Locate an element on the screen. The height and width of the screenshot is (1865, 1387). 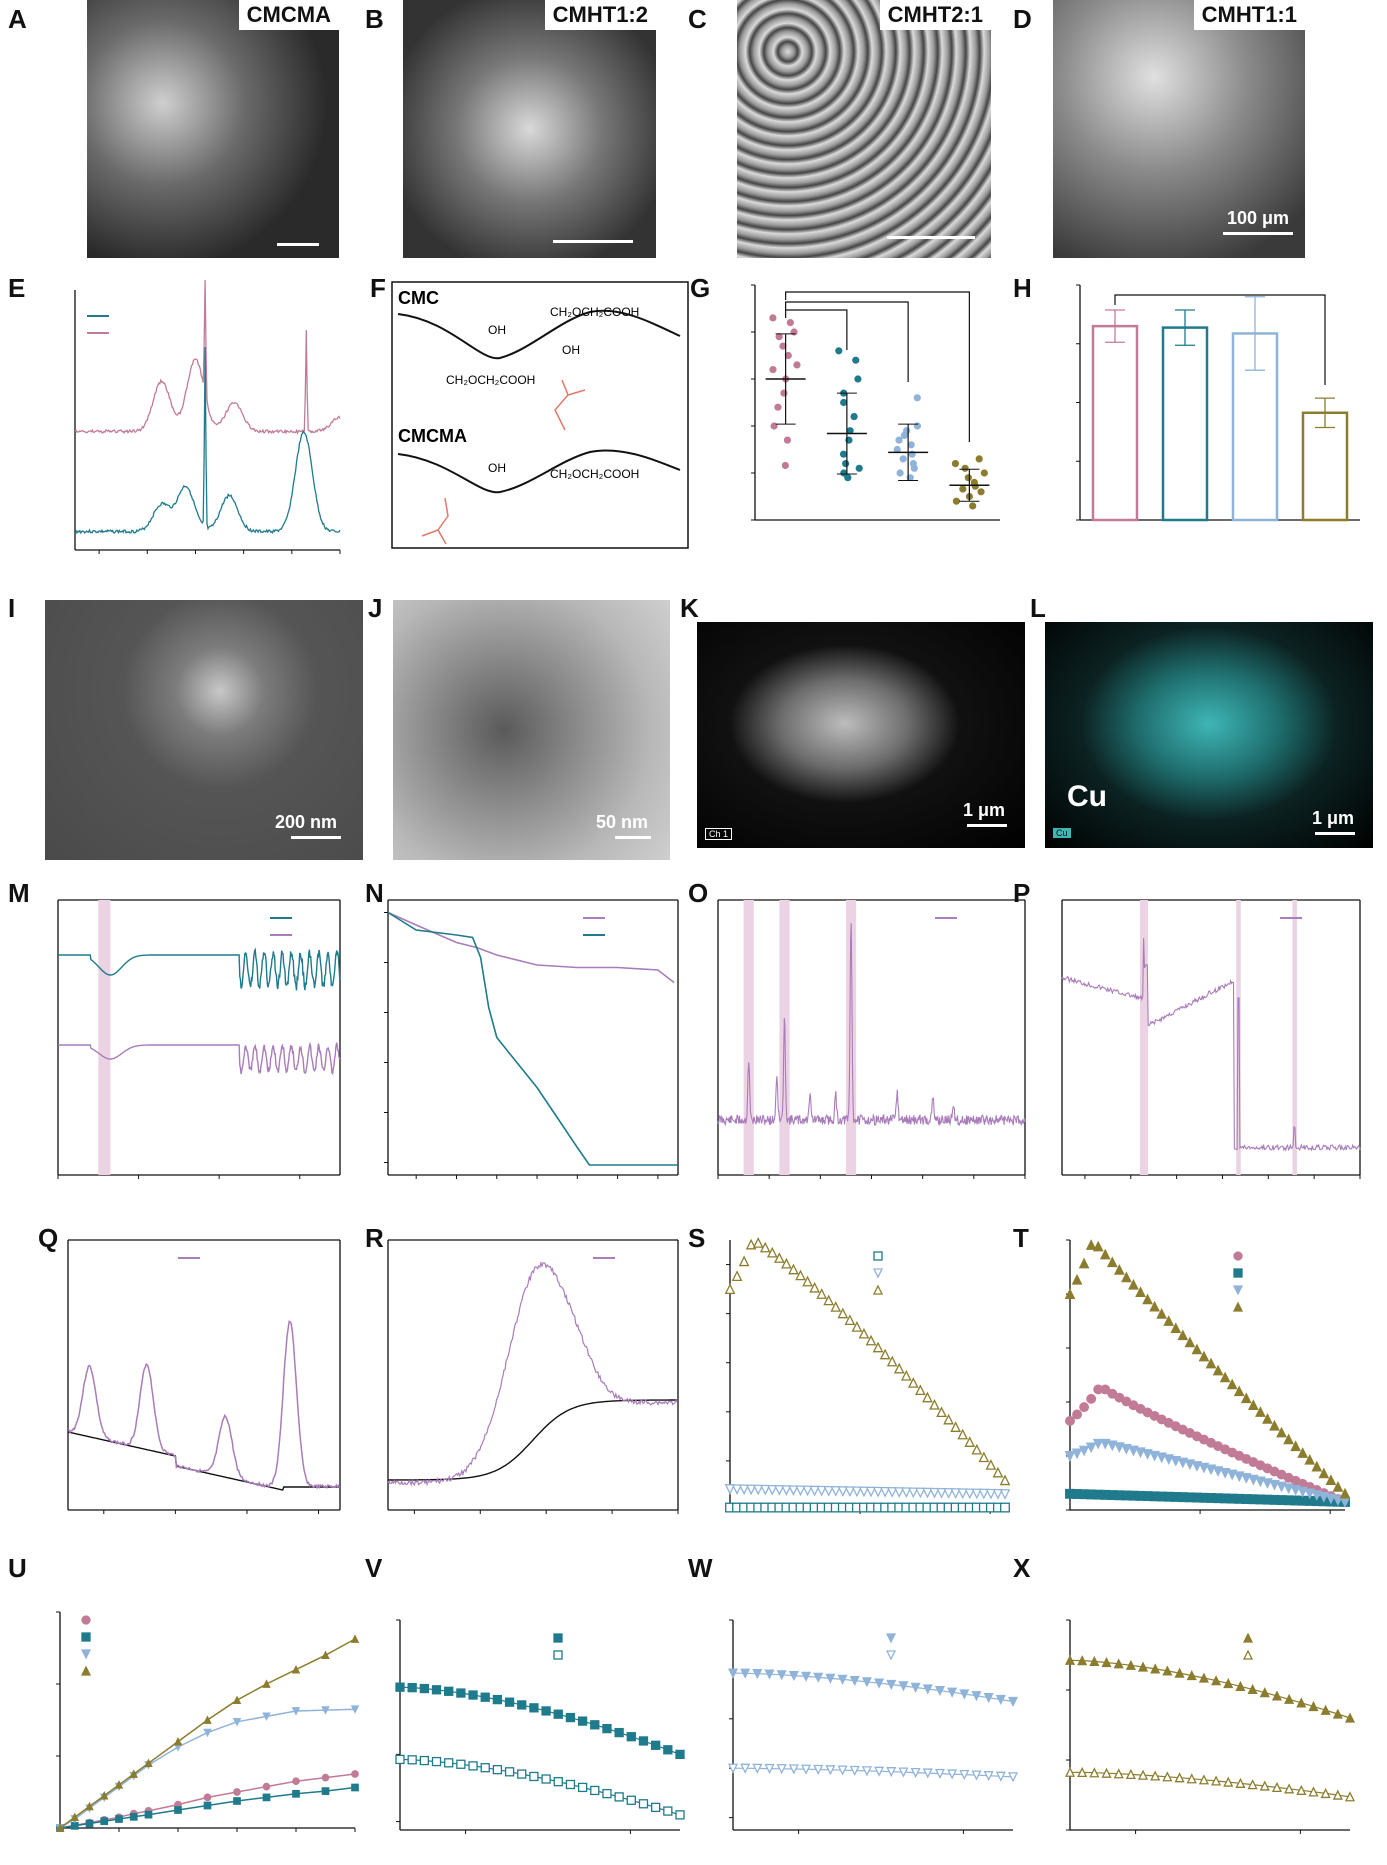
scale-bar-B is located at coordinates (593, 241).